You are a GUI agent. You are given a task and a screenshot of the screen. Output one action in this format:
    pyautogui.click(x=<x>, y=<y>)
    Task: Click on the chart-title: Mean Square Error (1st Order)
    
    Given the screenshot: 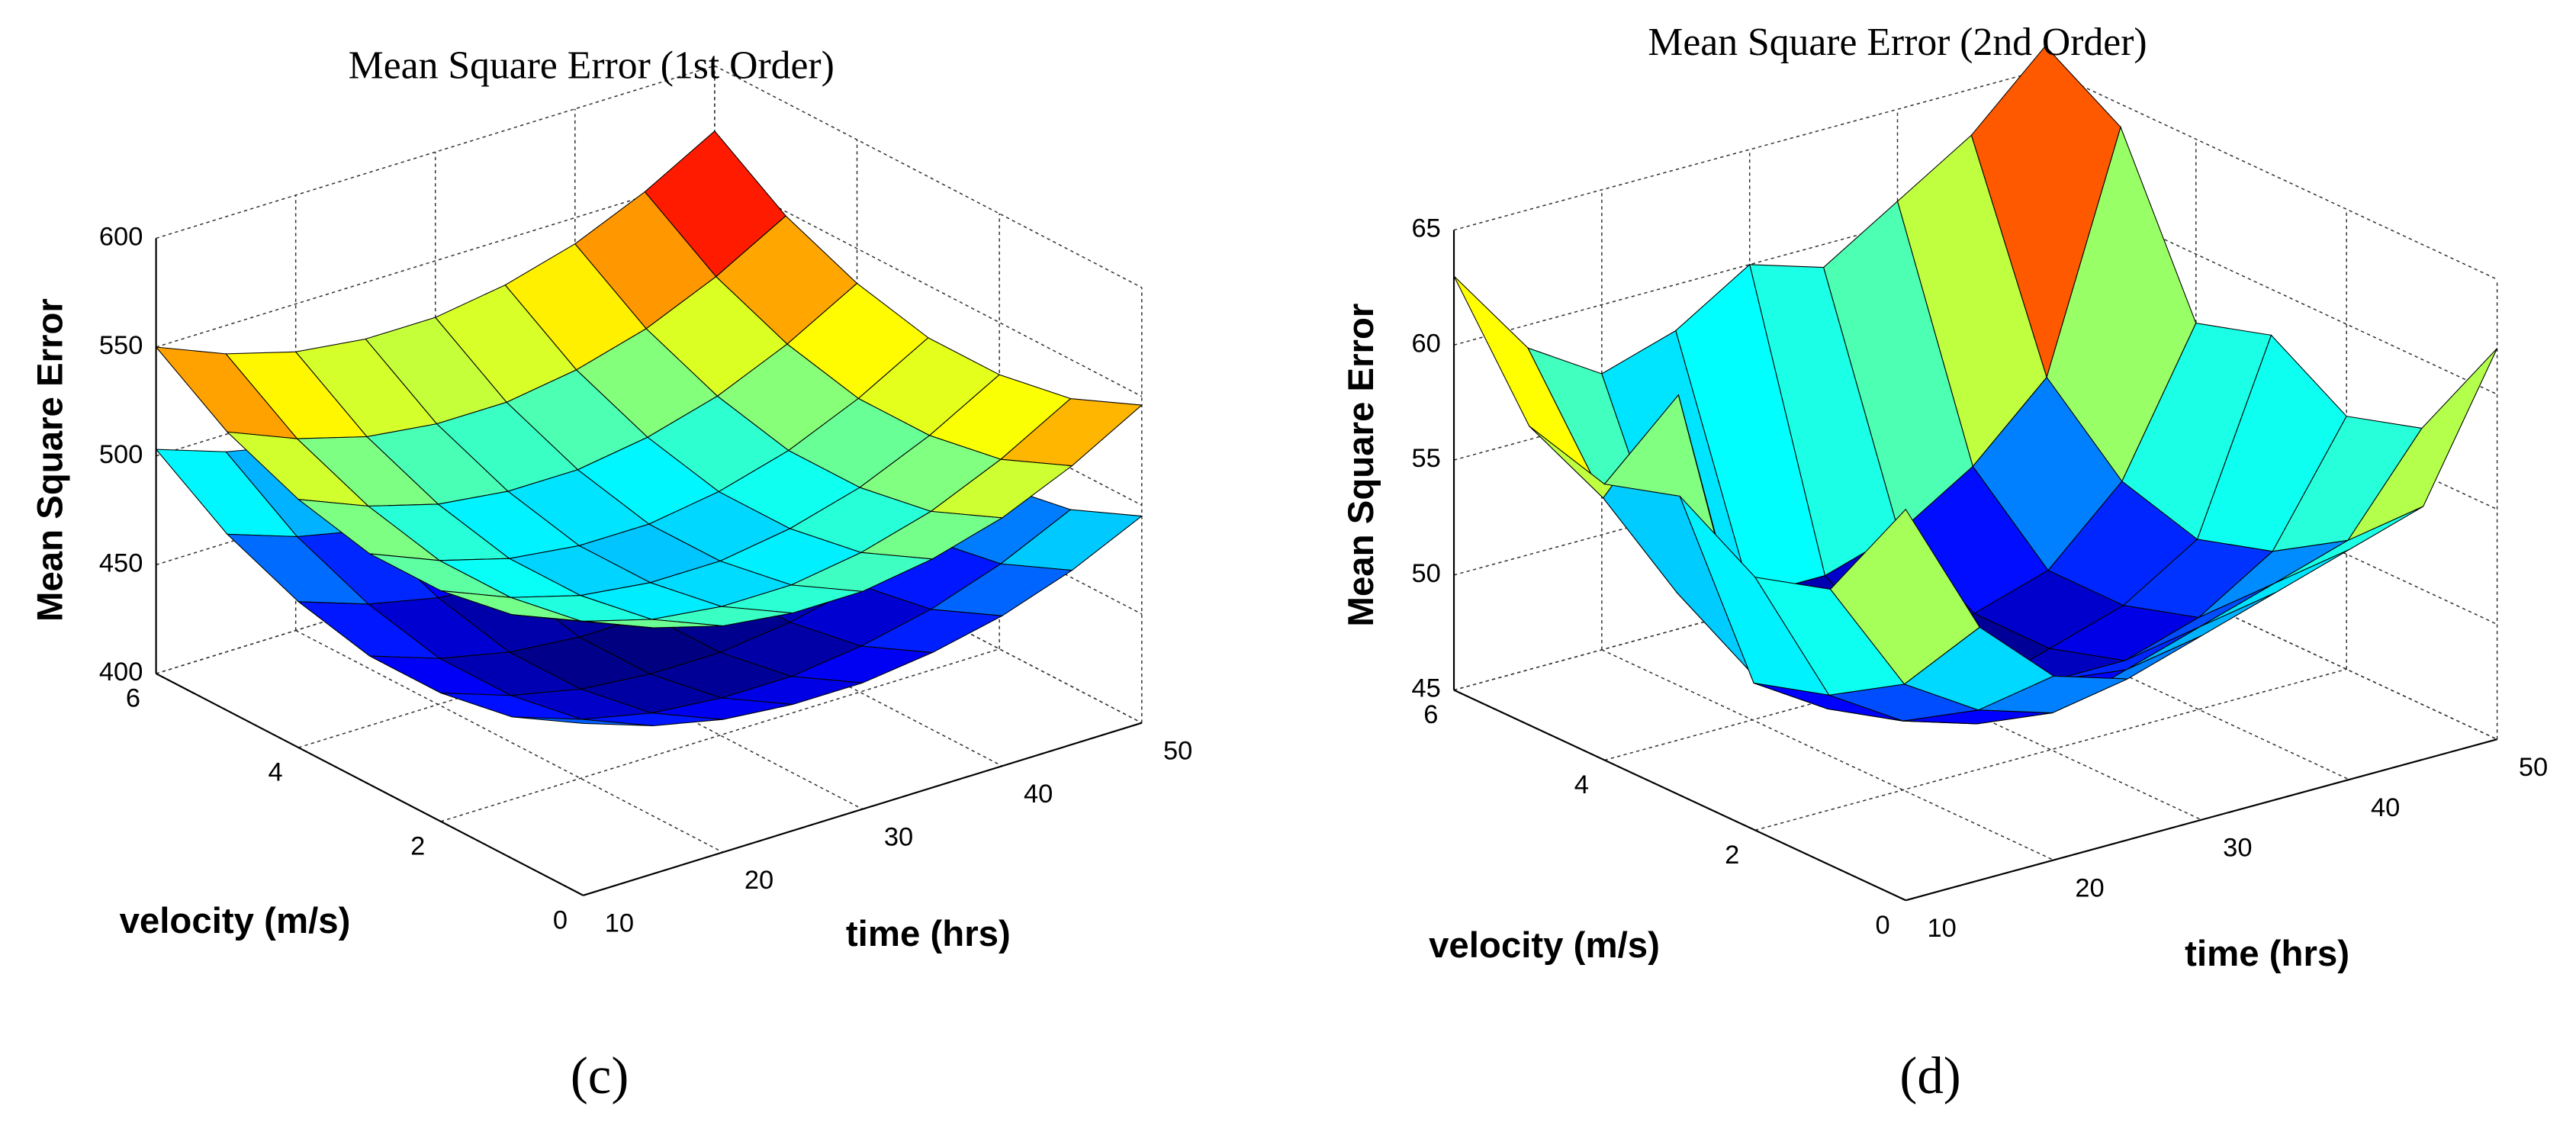 What is the action you would take?
    pyautogui.click(x=592, y=65)
    